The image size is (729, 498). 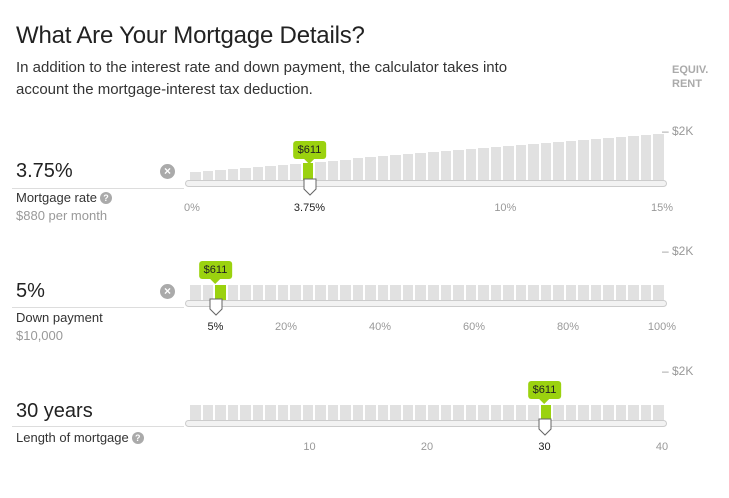 What do you see at coordinates (544, 447) in the screenshot?
I see `tick-label: 30` at bounding box center [544, 447].